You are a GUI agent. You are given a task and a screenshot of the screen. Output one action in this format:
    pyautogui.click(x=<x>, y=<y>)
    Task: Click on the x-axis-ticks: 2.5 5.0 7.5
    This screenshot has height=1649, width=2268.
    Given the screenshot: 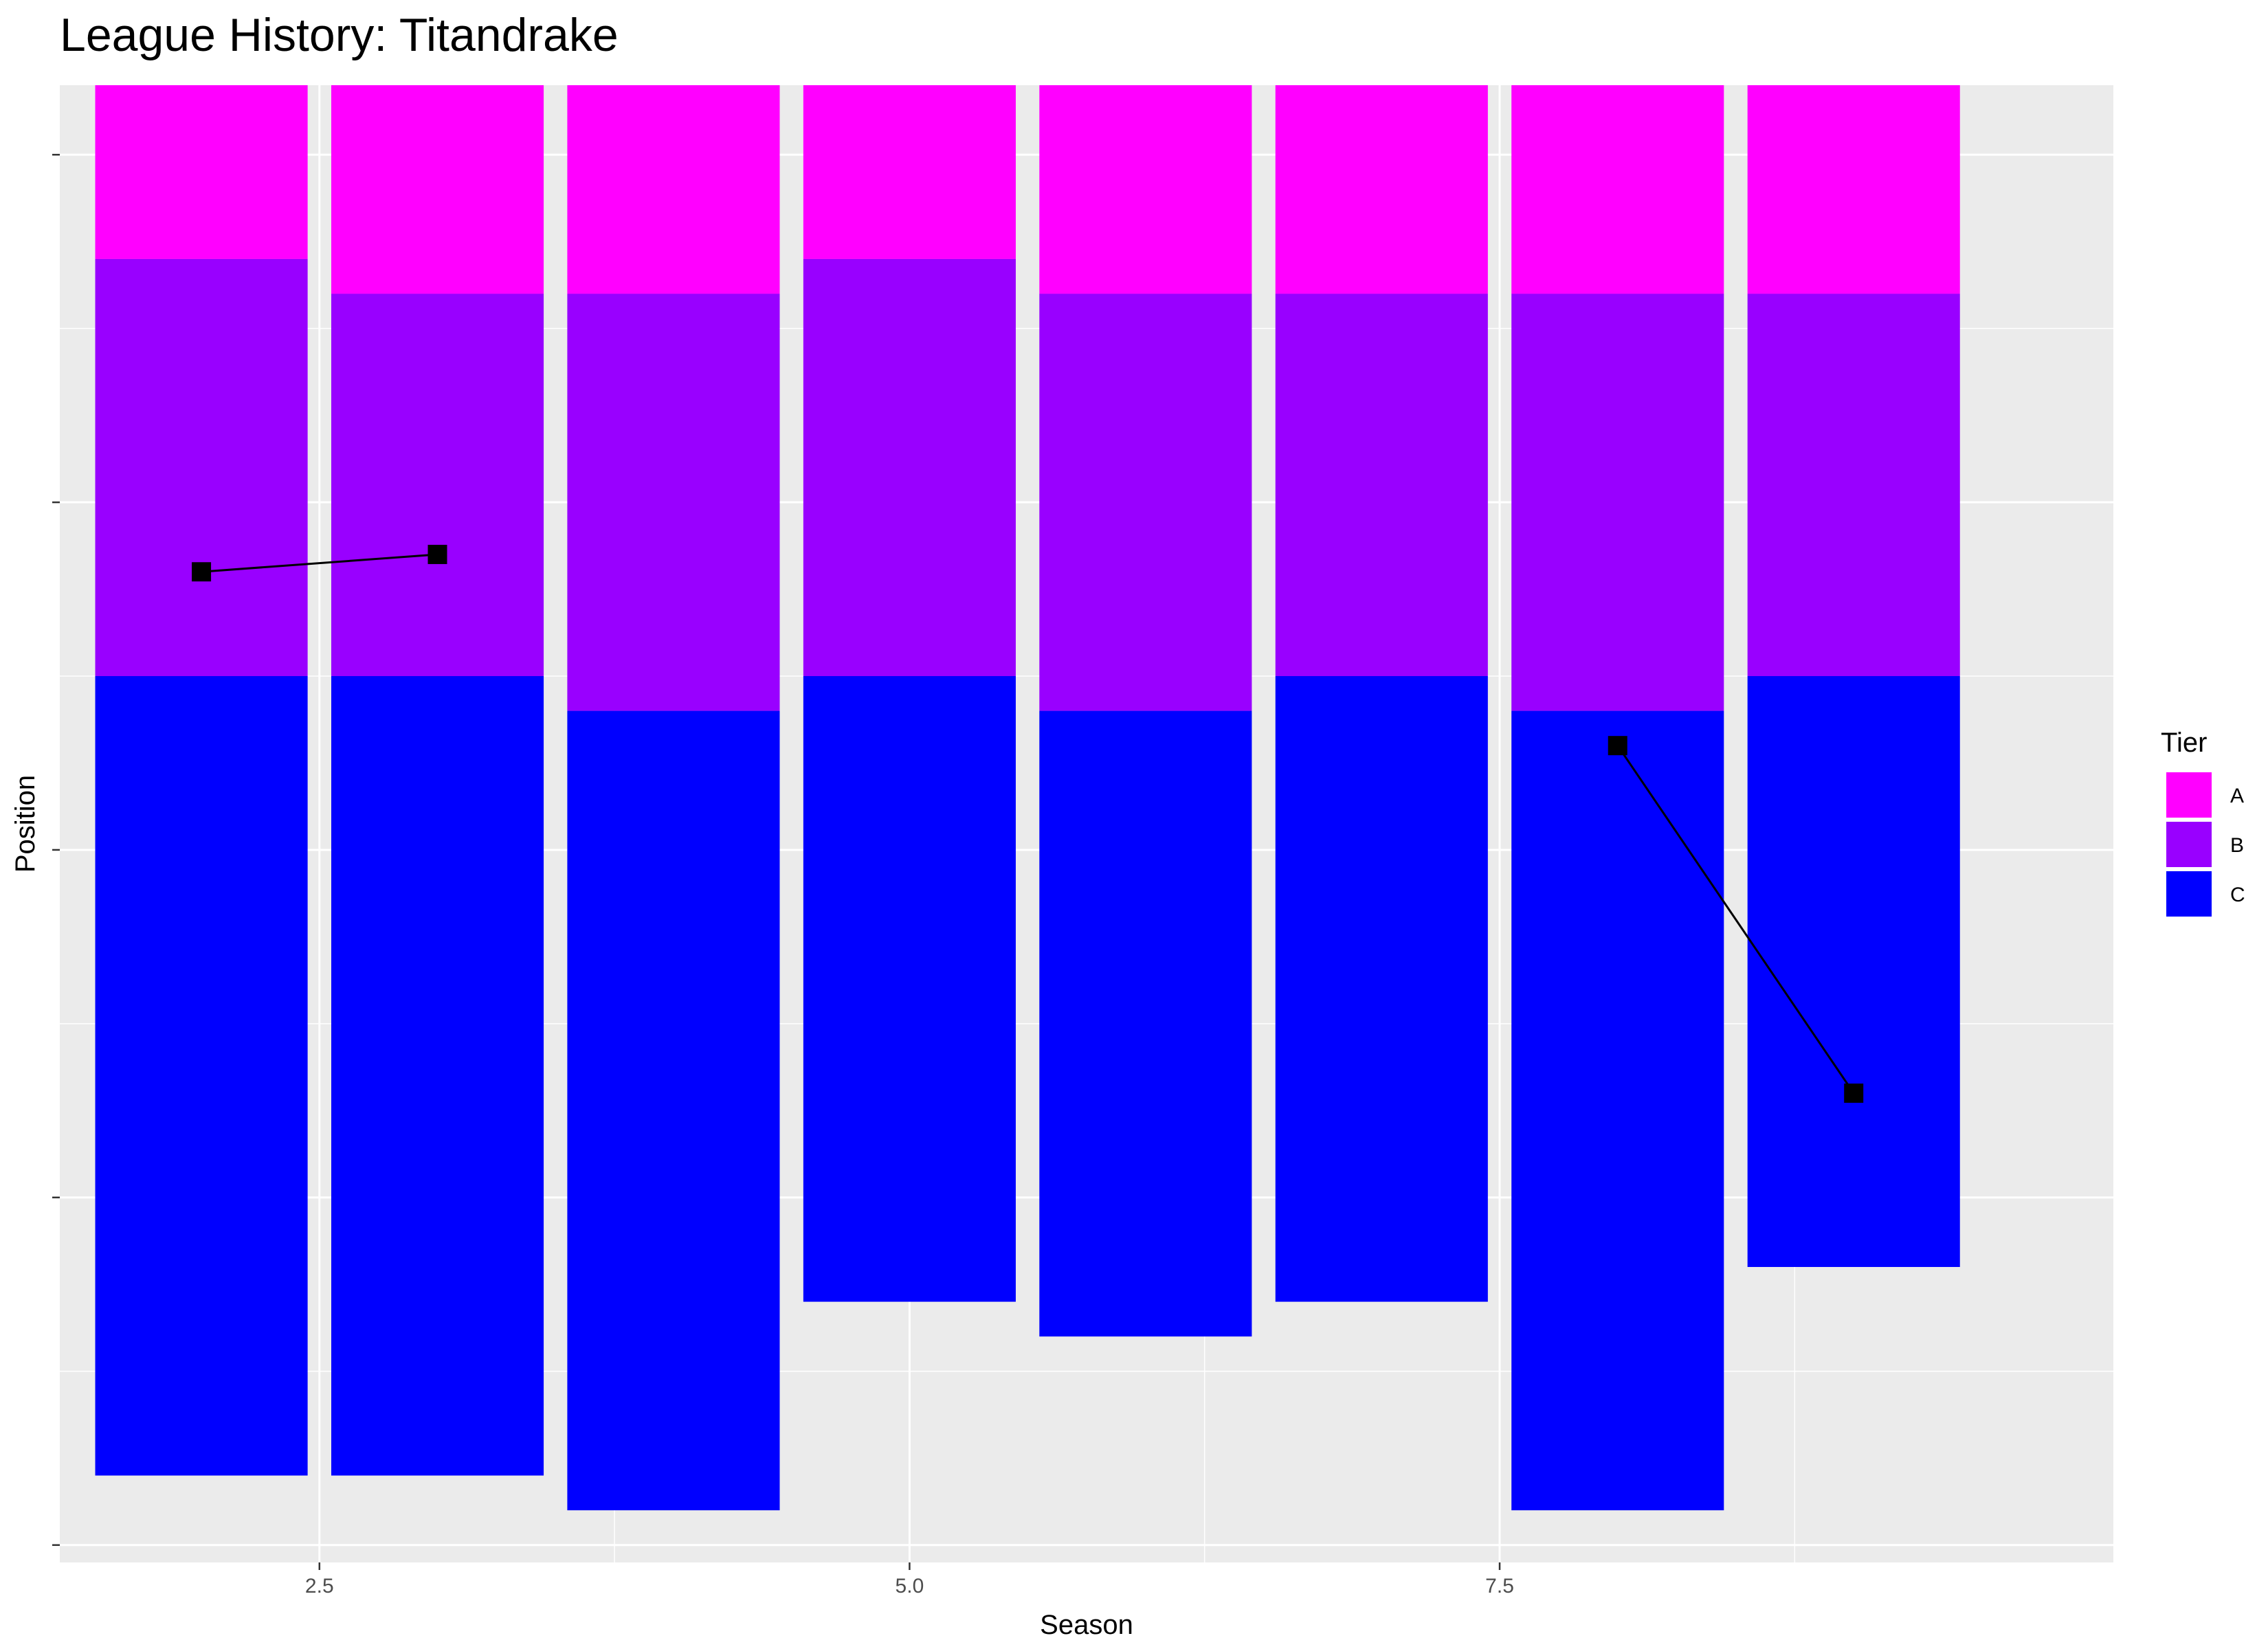 What is the action you would take?
    pyautogui.click(x=910, y=1579)
    